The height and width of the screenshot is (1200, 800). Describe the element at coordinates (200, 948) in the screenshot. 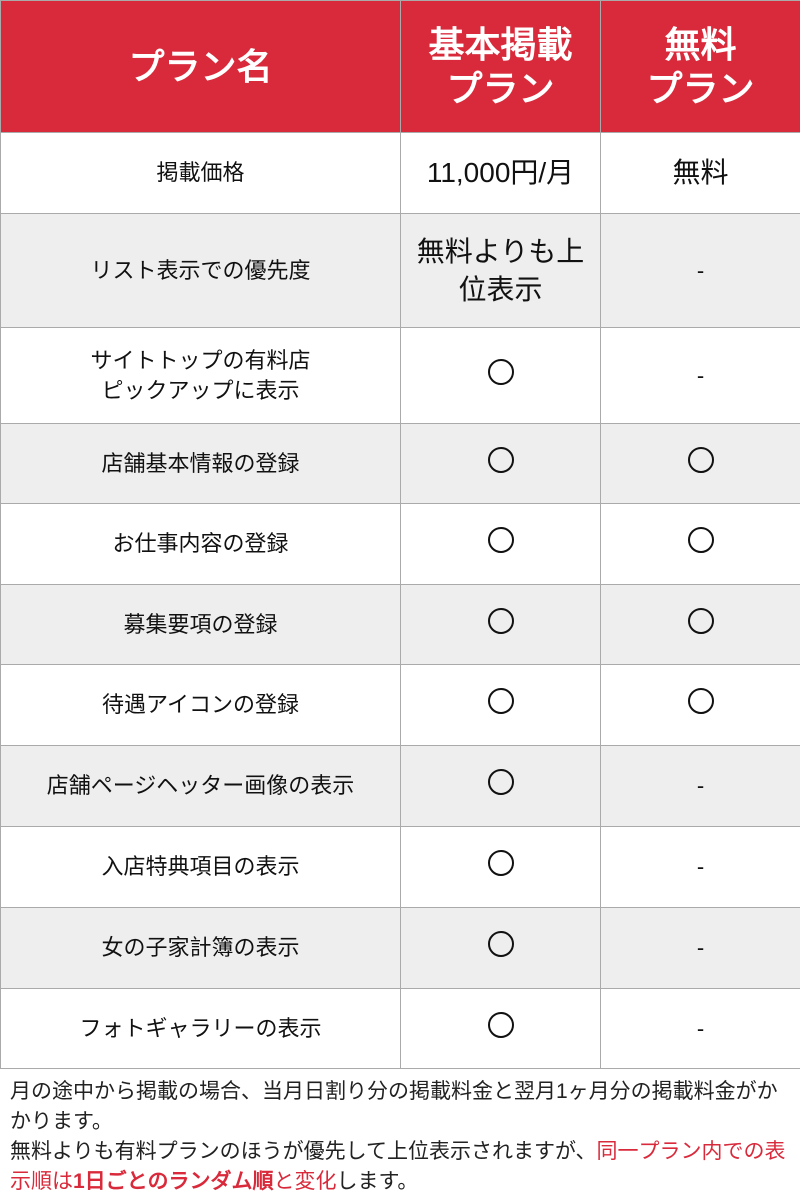

I see `row-label: 女の子家計簿の表示` at that location.